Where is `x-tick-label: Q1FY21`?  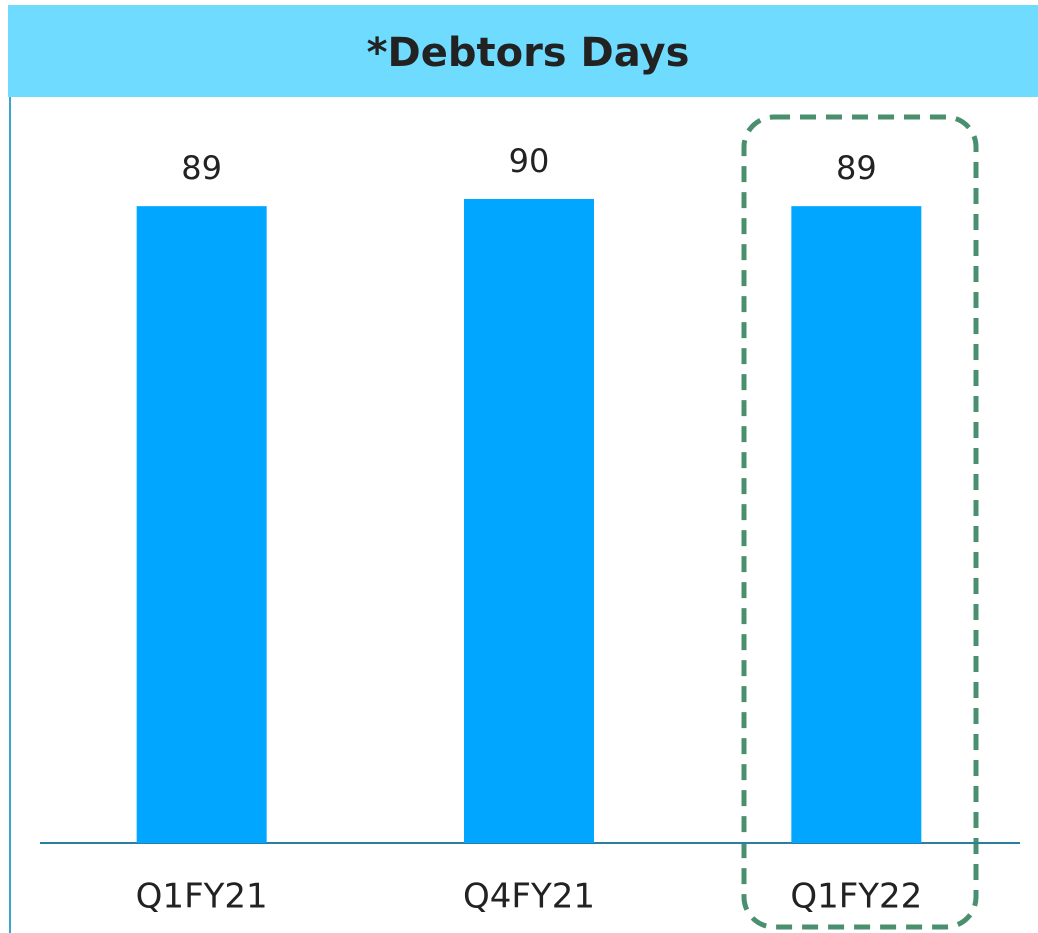 x-tick-label: Q1FY21 is located at coordinates (202, 897).